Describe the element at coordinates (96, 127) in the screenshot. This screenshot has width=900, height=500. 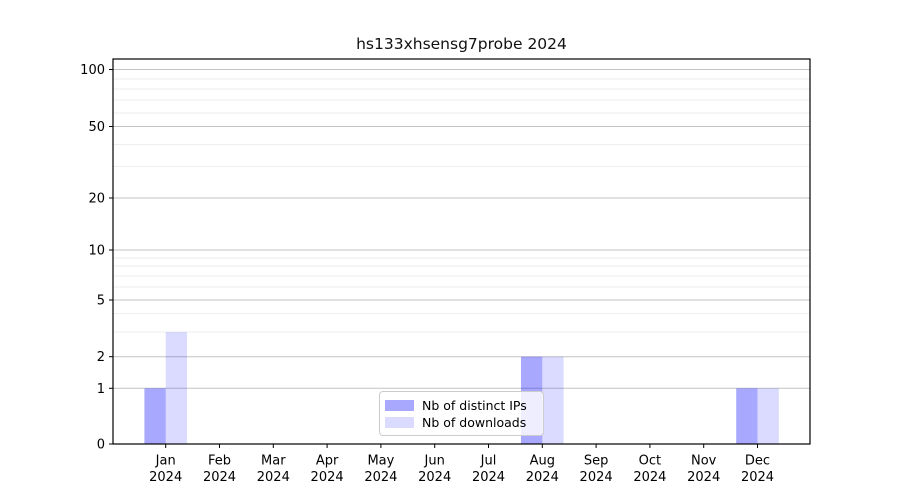
I see `y-axis-tick-label: 50` at that location.